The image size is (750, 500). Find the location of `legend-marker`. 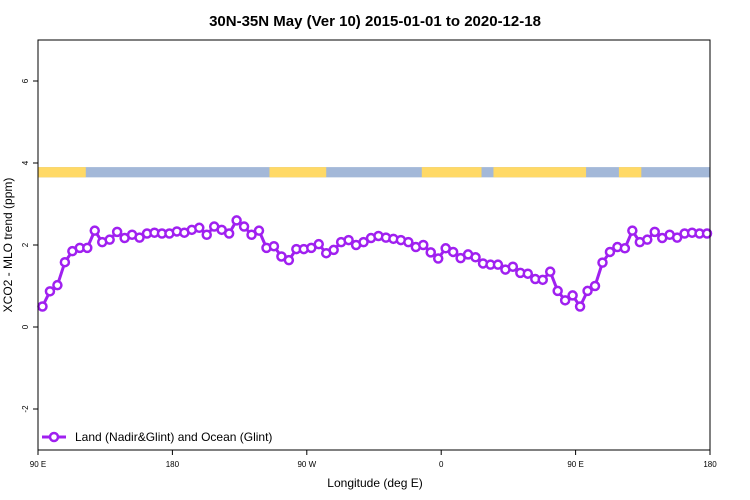

legend-marker is located at coordinates (54, 437).